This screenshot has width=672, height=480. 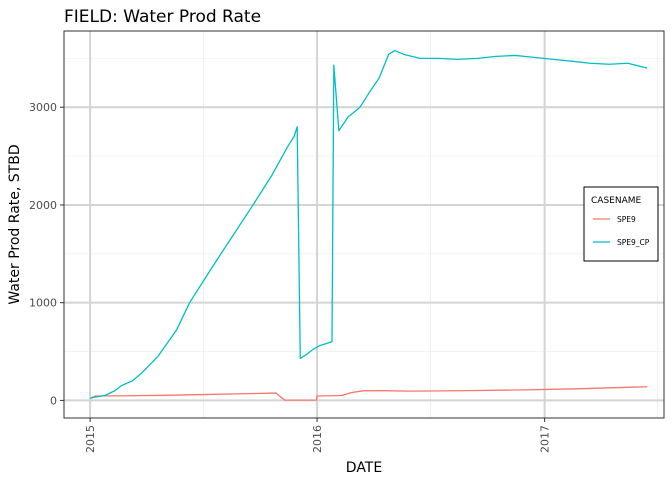 What do you see at coordinates (90, 439) in the screenshot?
I see `x-tick-label: 2015` at bounding box center [90, 439].